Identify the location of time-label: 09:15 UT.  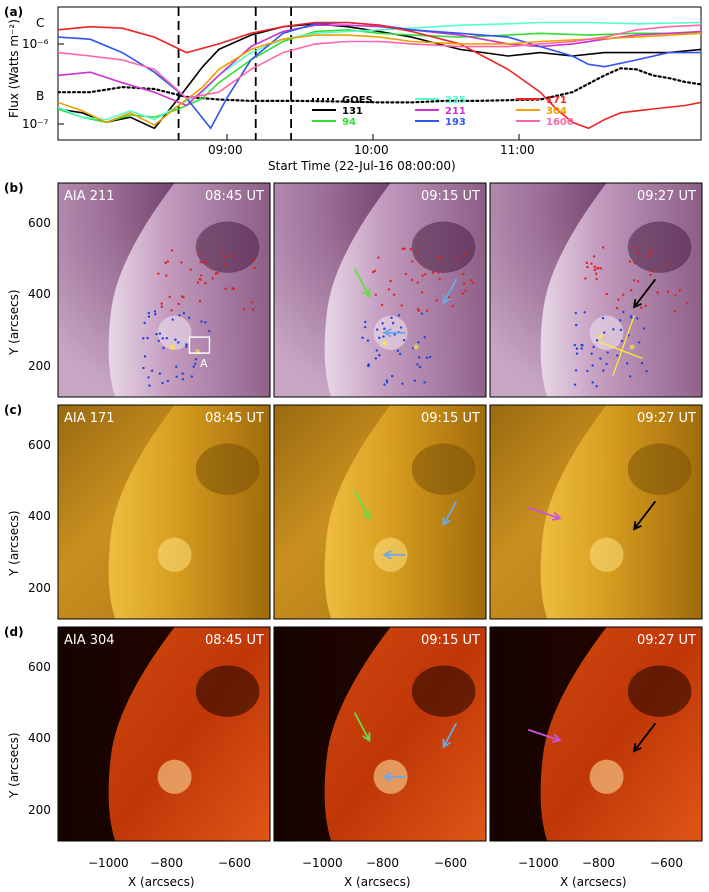
(450, 640).